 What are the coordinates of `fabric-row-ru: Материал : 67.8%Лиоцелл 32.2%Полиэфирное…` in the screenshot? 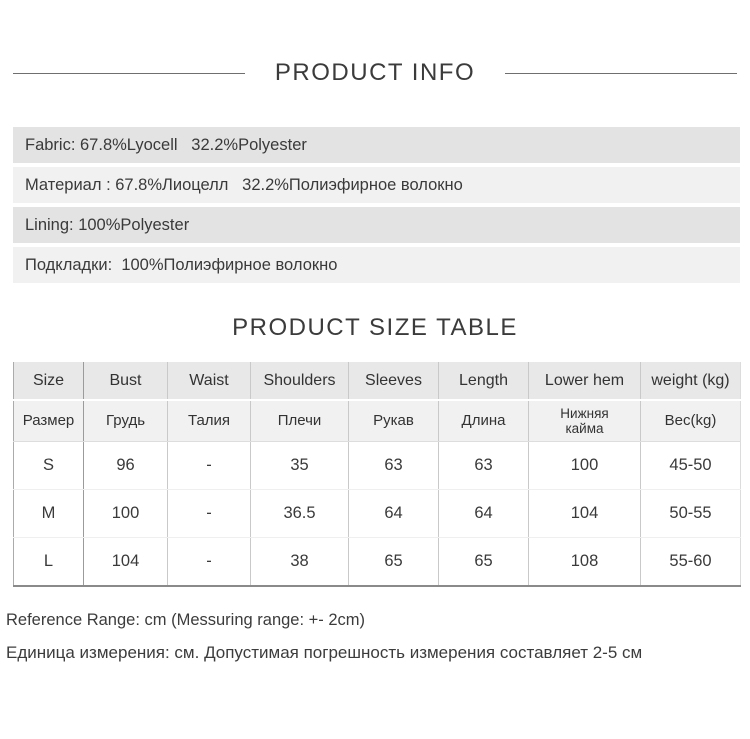 It's located at (376, 185).